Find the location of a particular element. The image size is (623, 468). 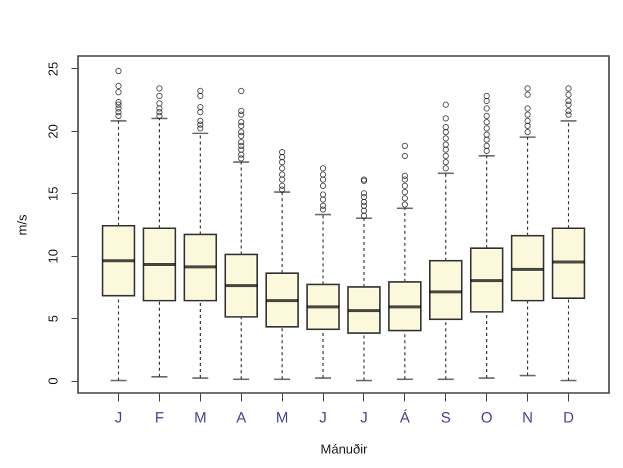

x-tick-label: N is located at coordinates (528, 418).